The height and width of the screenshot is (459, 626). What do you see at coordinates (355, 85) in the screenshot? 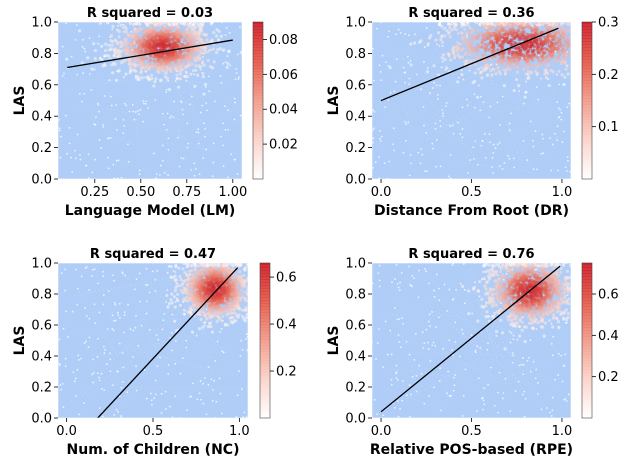
I see `y-tick-label: 0.6` at bounding box center [355, 85].